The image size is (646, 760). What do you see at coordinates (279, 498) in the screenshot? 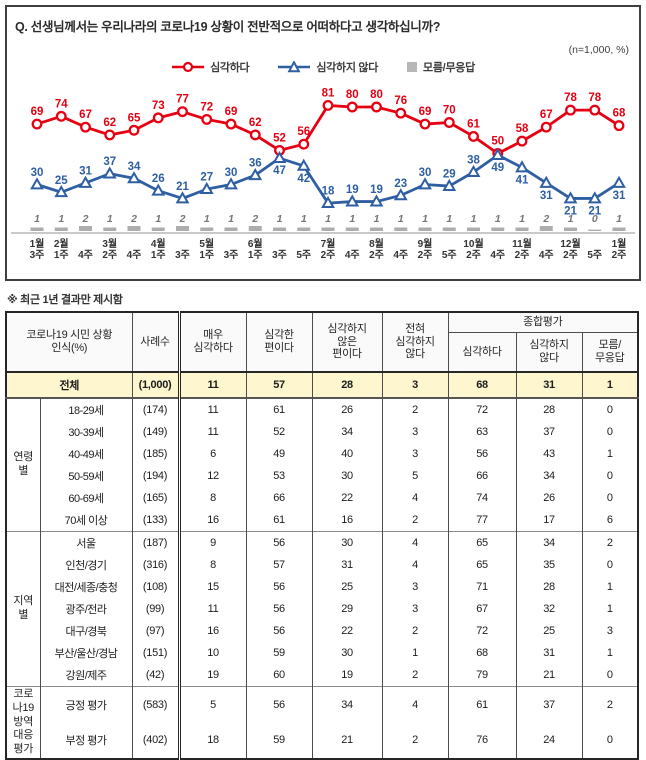
I see `row-value: 66` at bounding box center [279, 498].